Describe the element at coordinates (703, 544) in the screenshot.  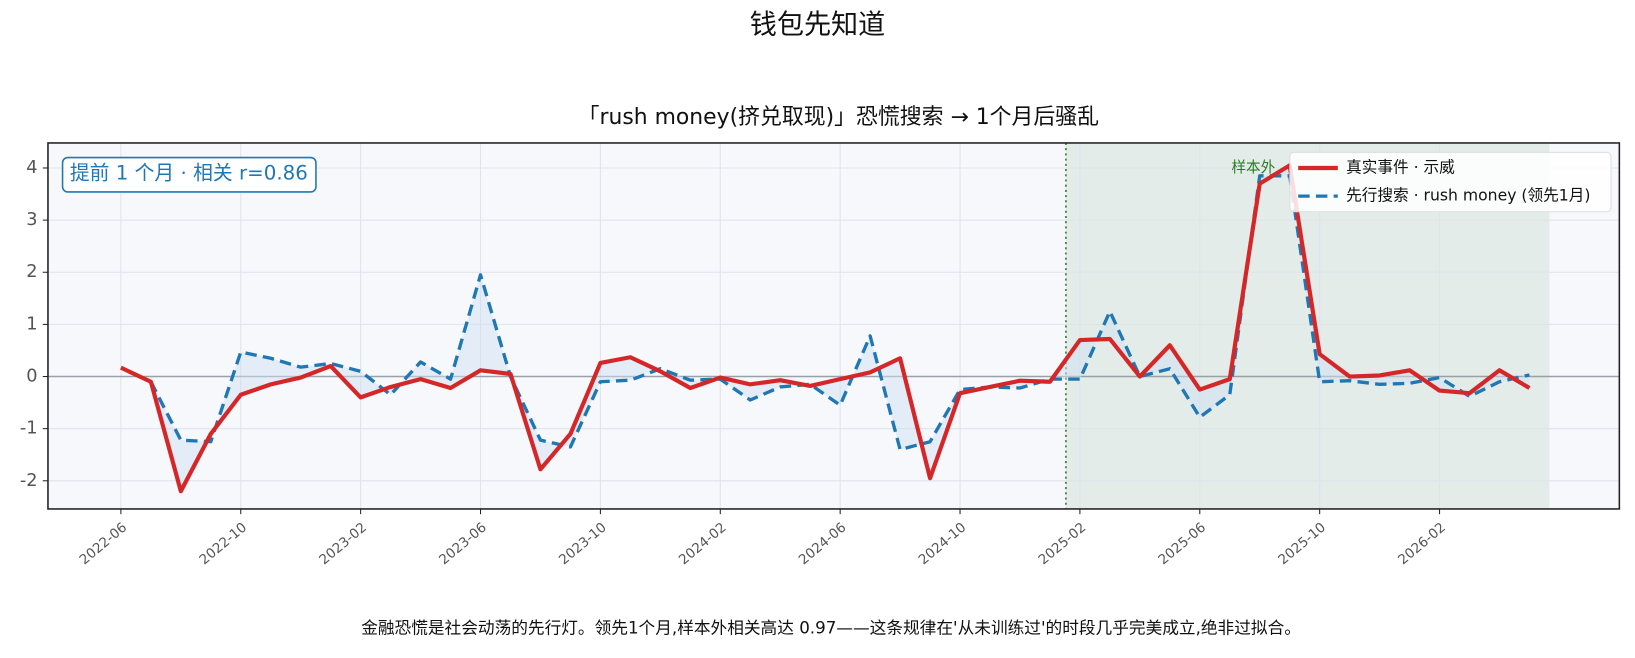
I see `x-tick-label: 2024-02` at that location.